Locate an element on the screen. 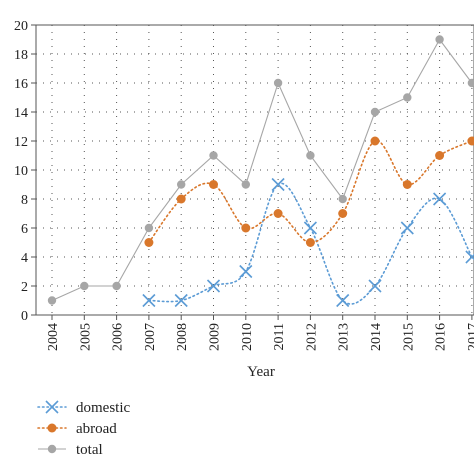 The height and width of the screenshot is (474, 474). x-tick-label: 2005 is located at coordinates (85, 337).